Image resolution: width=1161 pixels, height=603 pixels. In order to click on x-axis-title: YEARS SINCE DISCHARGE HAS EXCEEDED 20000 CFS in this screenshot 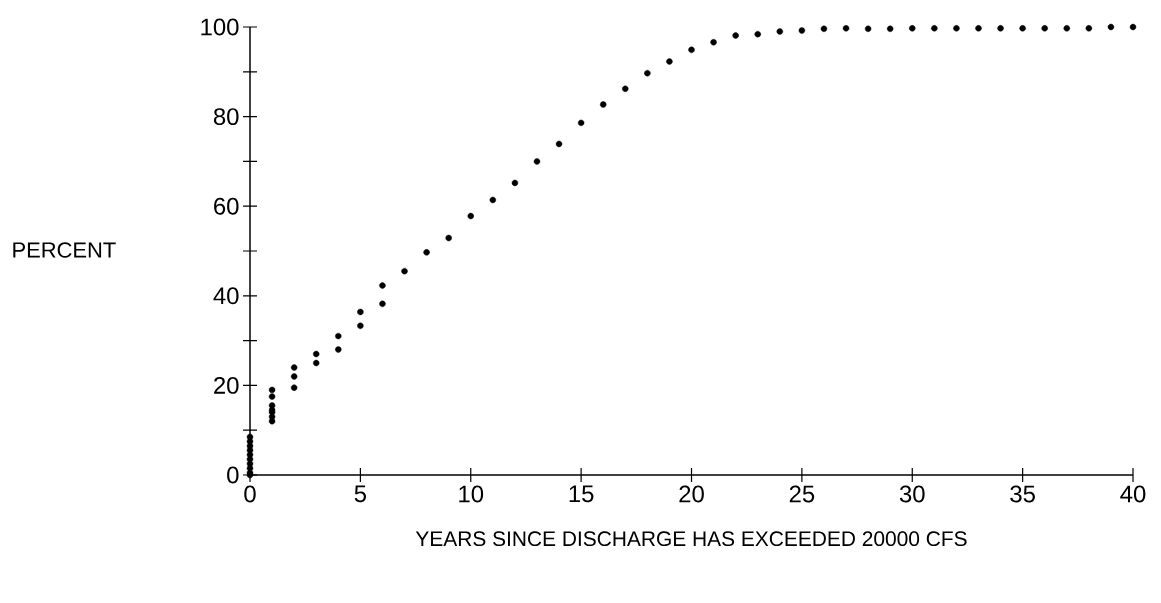, I will do `click(691, 539)`.